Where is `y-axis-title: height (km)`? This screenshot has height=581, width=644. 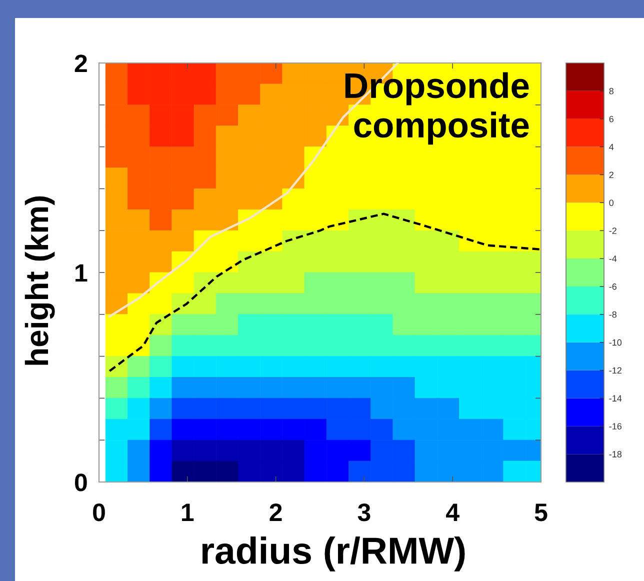 y-axis-title: height (km) is located at coordinates (39, 280).